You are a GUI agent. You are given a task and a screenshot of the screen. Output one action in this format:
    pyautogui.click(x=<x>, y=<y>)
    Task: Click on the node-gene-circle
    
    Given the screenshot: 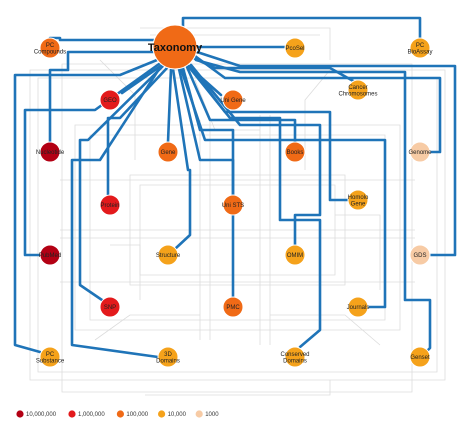 What is the action you would take?
    pyautogui.click(x=168, y=152)
    